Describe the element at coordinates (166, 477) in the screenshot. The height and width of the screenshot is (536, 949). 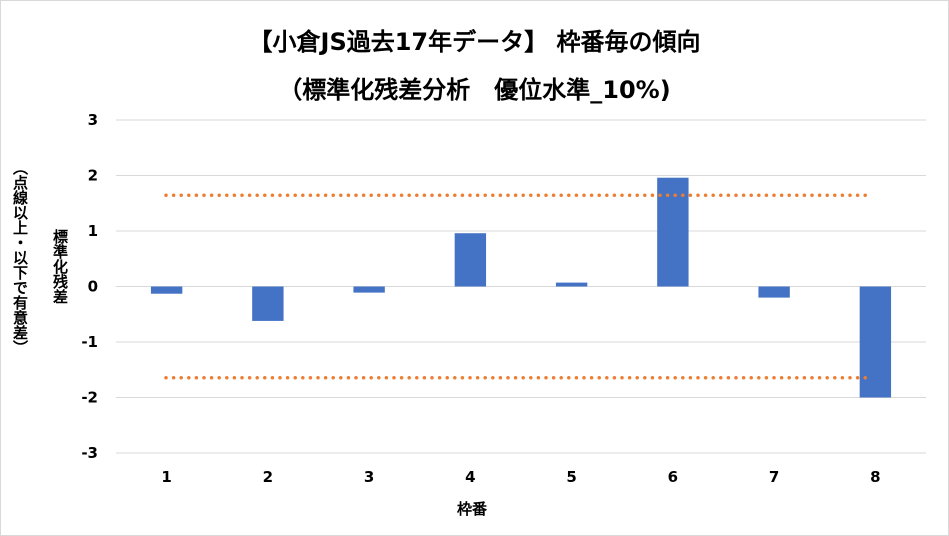
I see `x-tick-label: 1` at that location.